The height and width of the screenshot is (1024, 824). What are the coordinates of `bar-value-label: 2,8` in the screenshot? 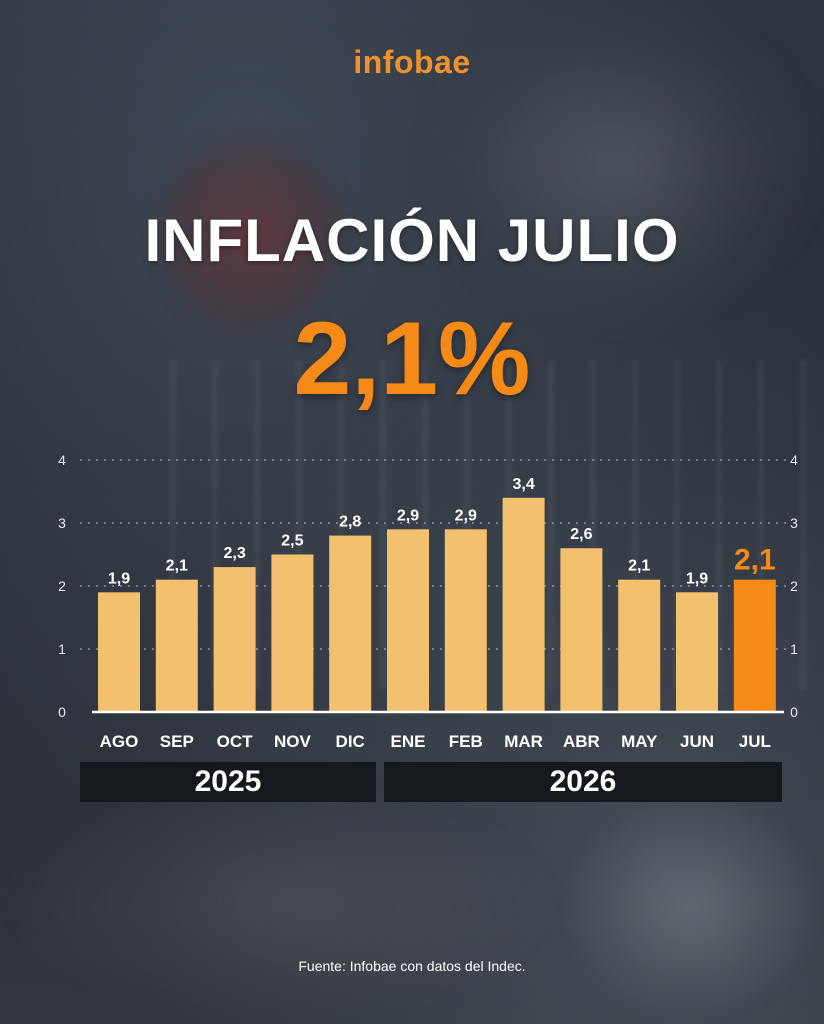 It's located at (350, 522).